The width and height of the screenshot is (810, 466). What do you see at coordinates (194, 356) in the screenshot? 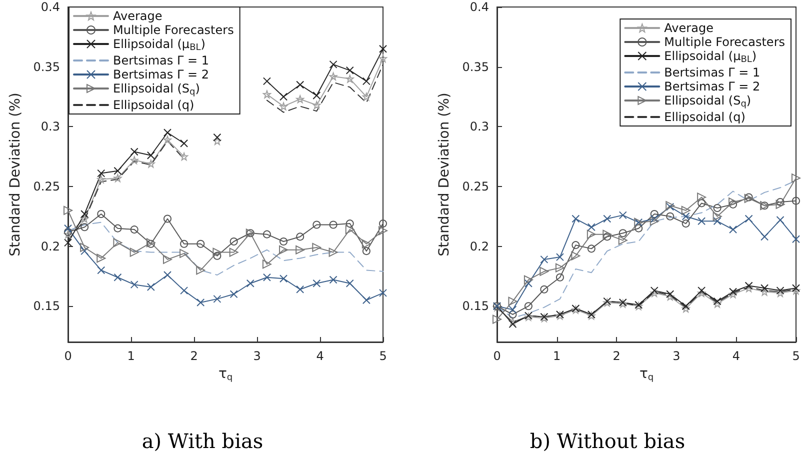
I see `x-tick-label: 2` at bounding box center [194, 356].